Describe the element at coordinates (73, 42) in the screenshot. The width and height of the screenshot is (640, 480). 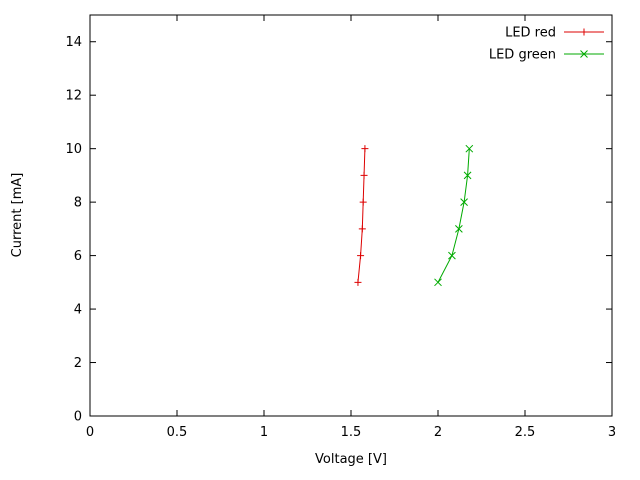
I see `y-tick-label: 14` at that location.